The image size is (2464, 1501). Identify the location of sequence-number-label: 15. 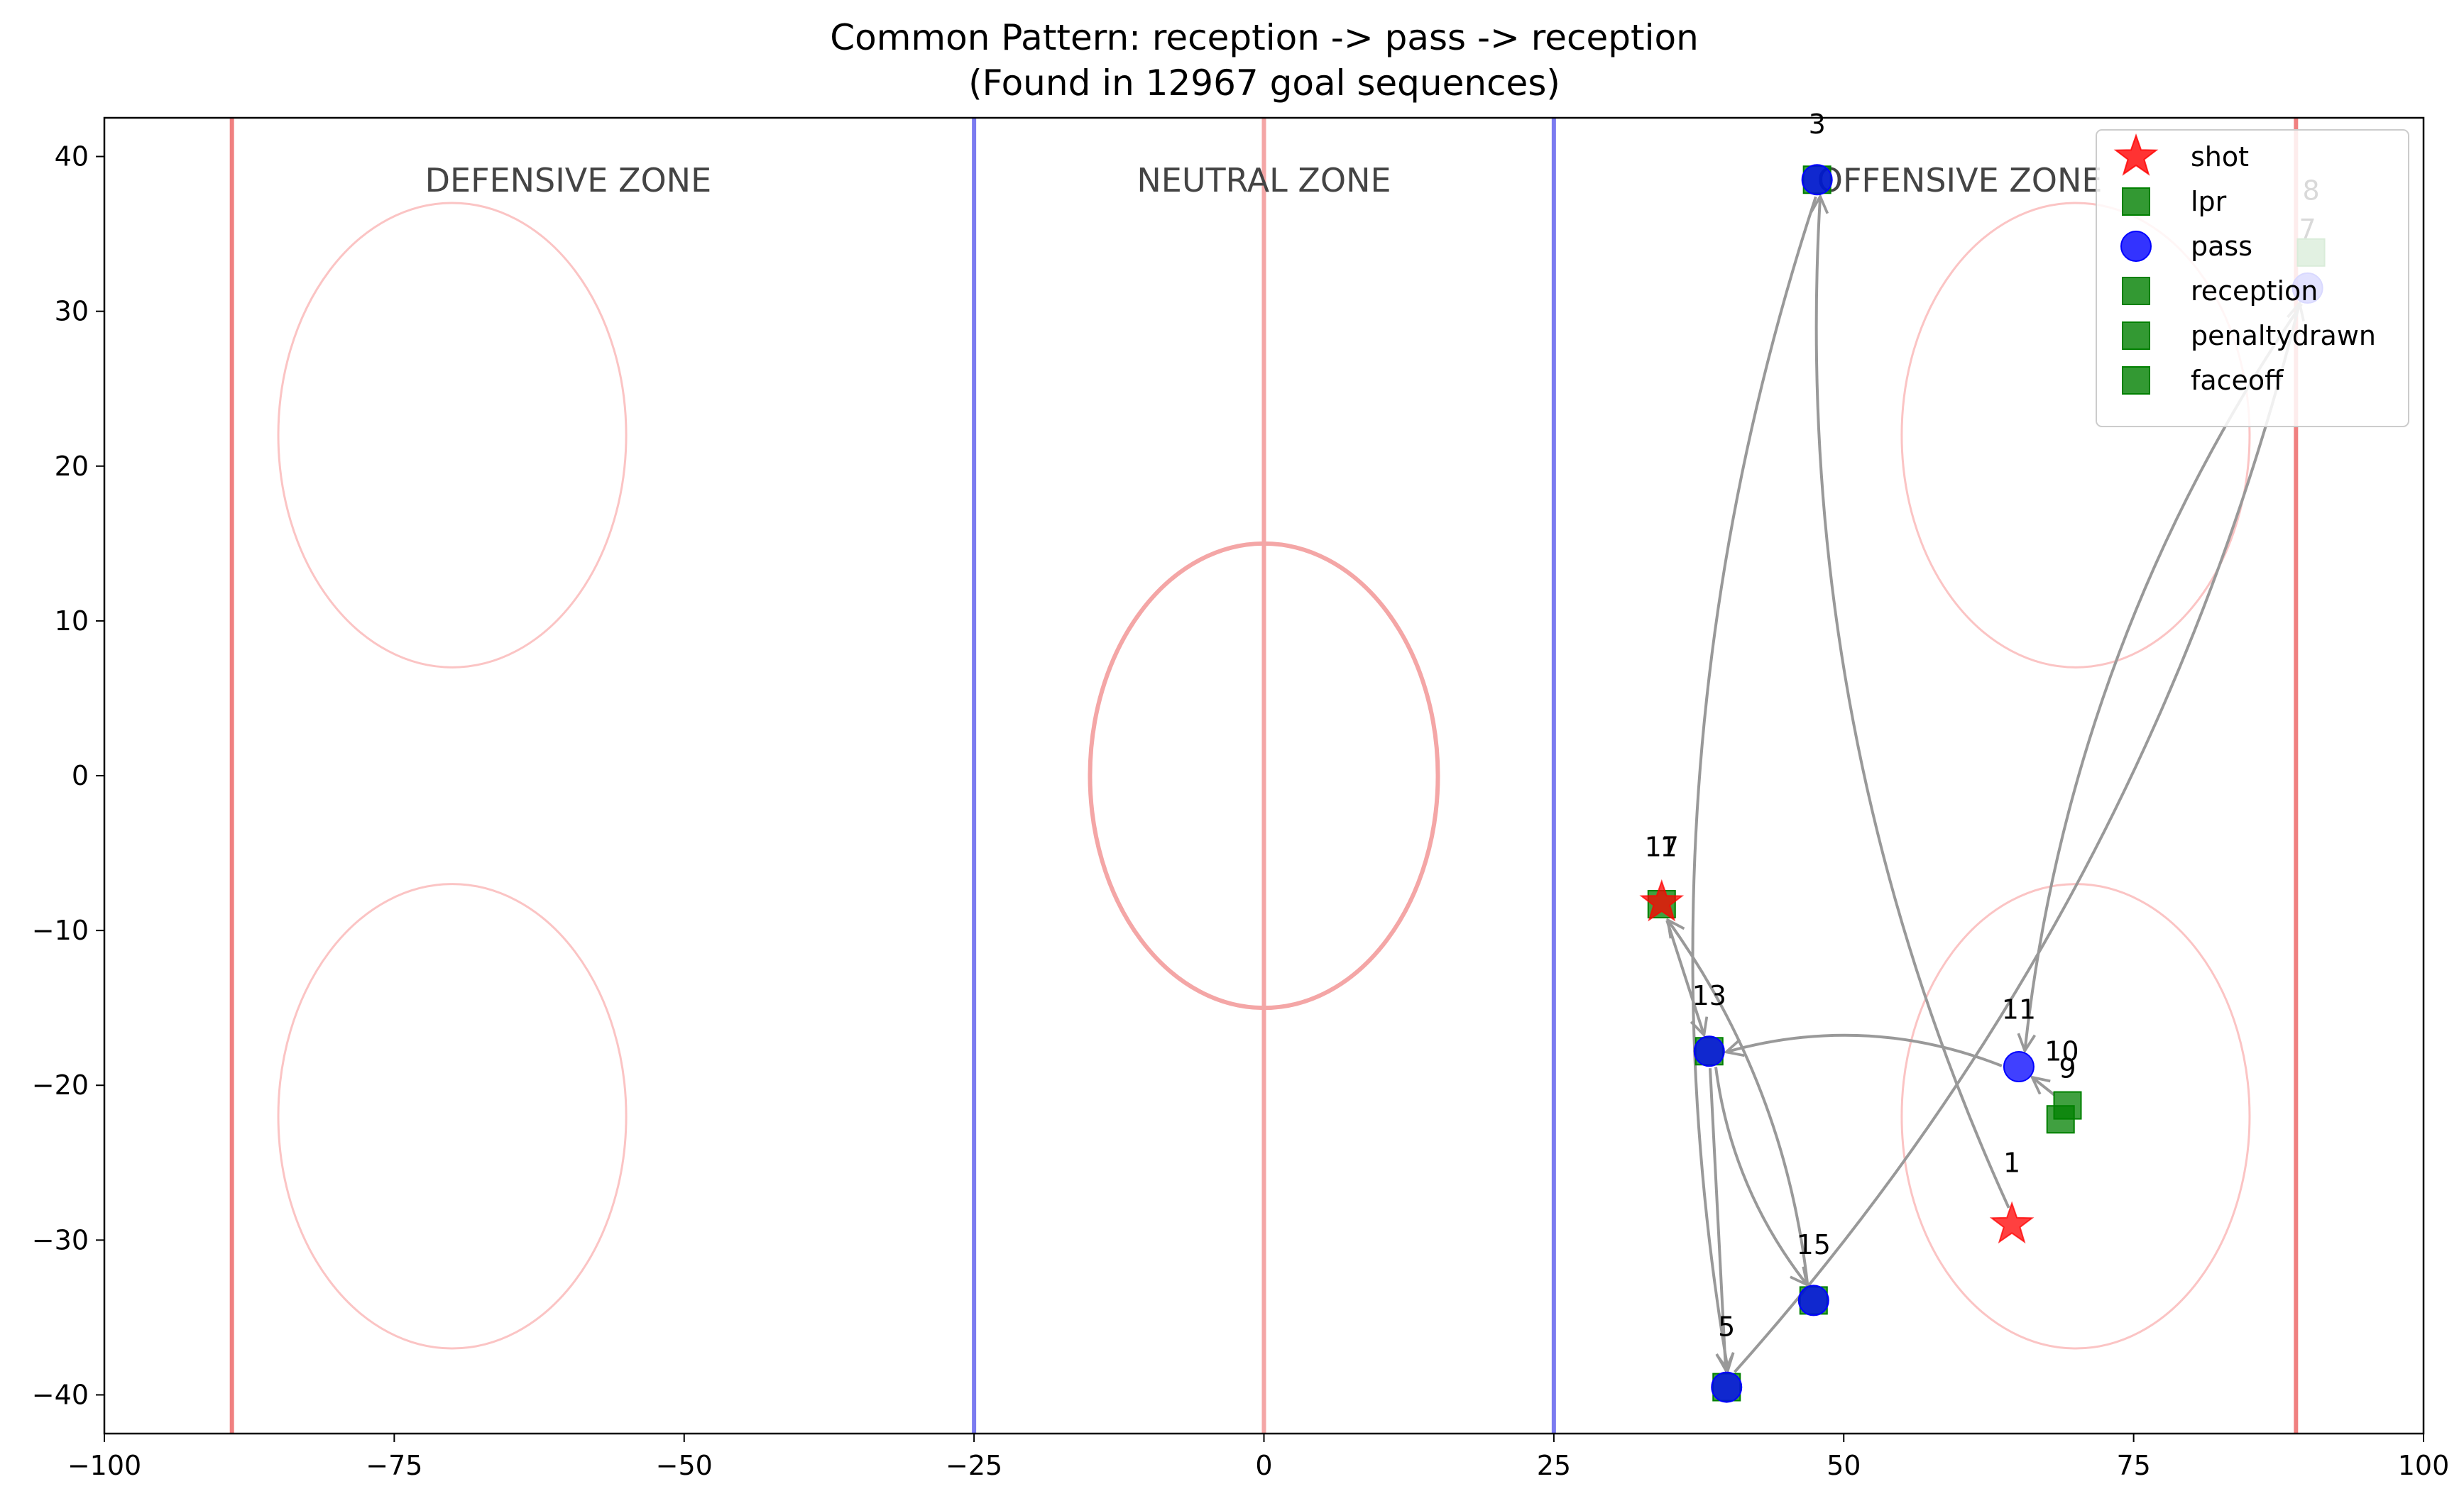
(1814, 1244).